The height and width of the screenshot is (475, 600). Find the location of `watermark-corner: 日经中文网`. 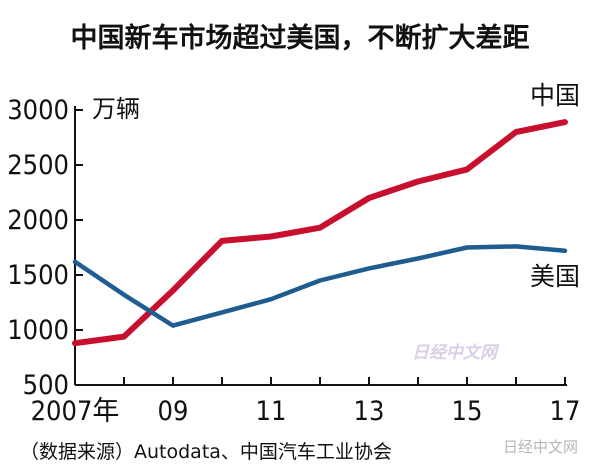

watermark-corner: 日经中文网 is located at coordinates (540, 447).